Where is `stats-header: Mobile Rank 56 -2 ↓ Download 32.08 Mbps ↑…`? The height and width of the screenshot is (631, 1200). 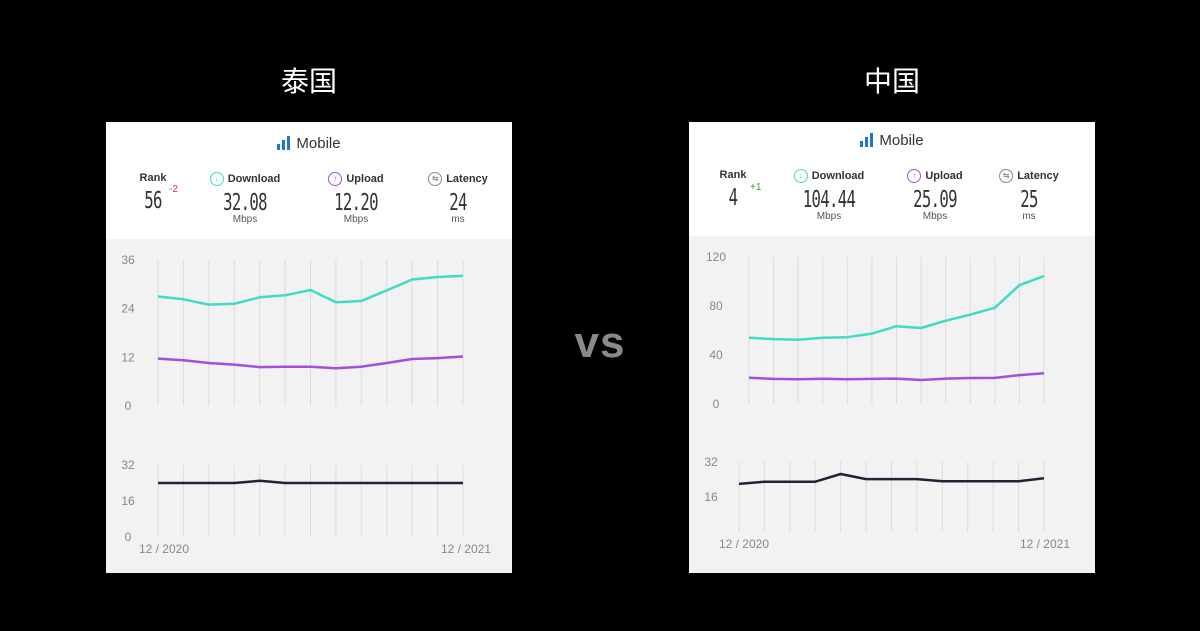
stats-header: Mobile Rank 56 -2 ↓ Download 32.08 Mbps ↑… is located at coordinates (309, 180).